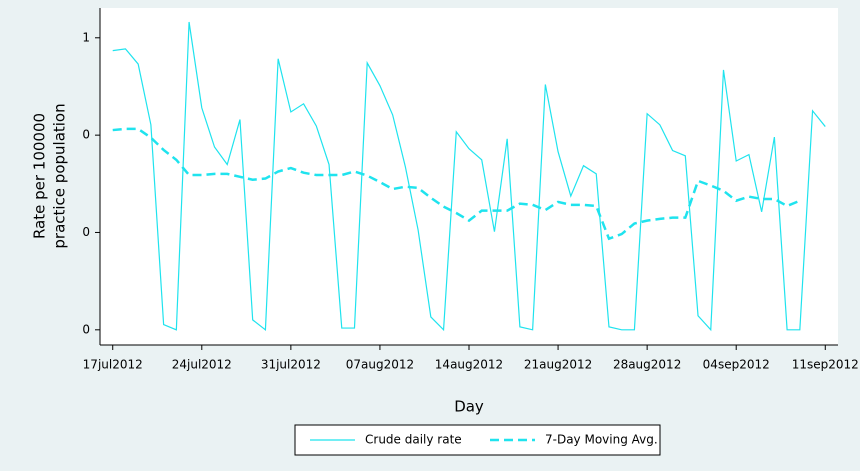 The image size is (860, 471). I want to click on x-tick-label: 17jul2012, so click(113, 365).